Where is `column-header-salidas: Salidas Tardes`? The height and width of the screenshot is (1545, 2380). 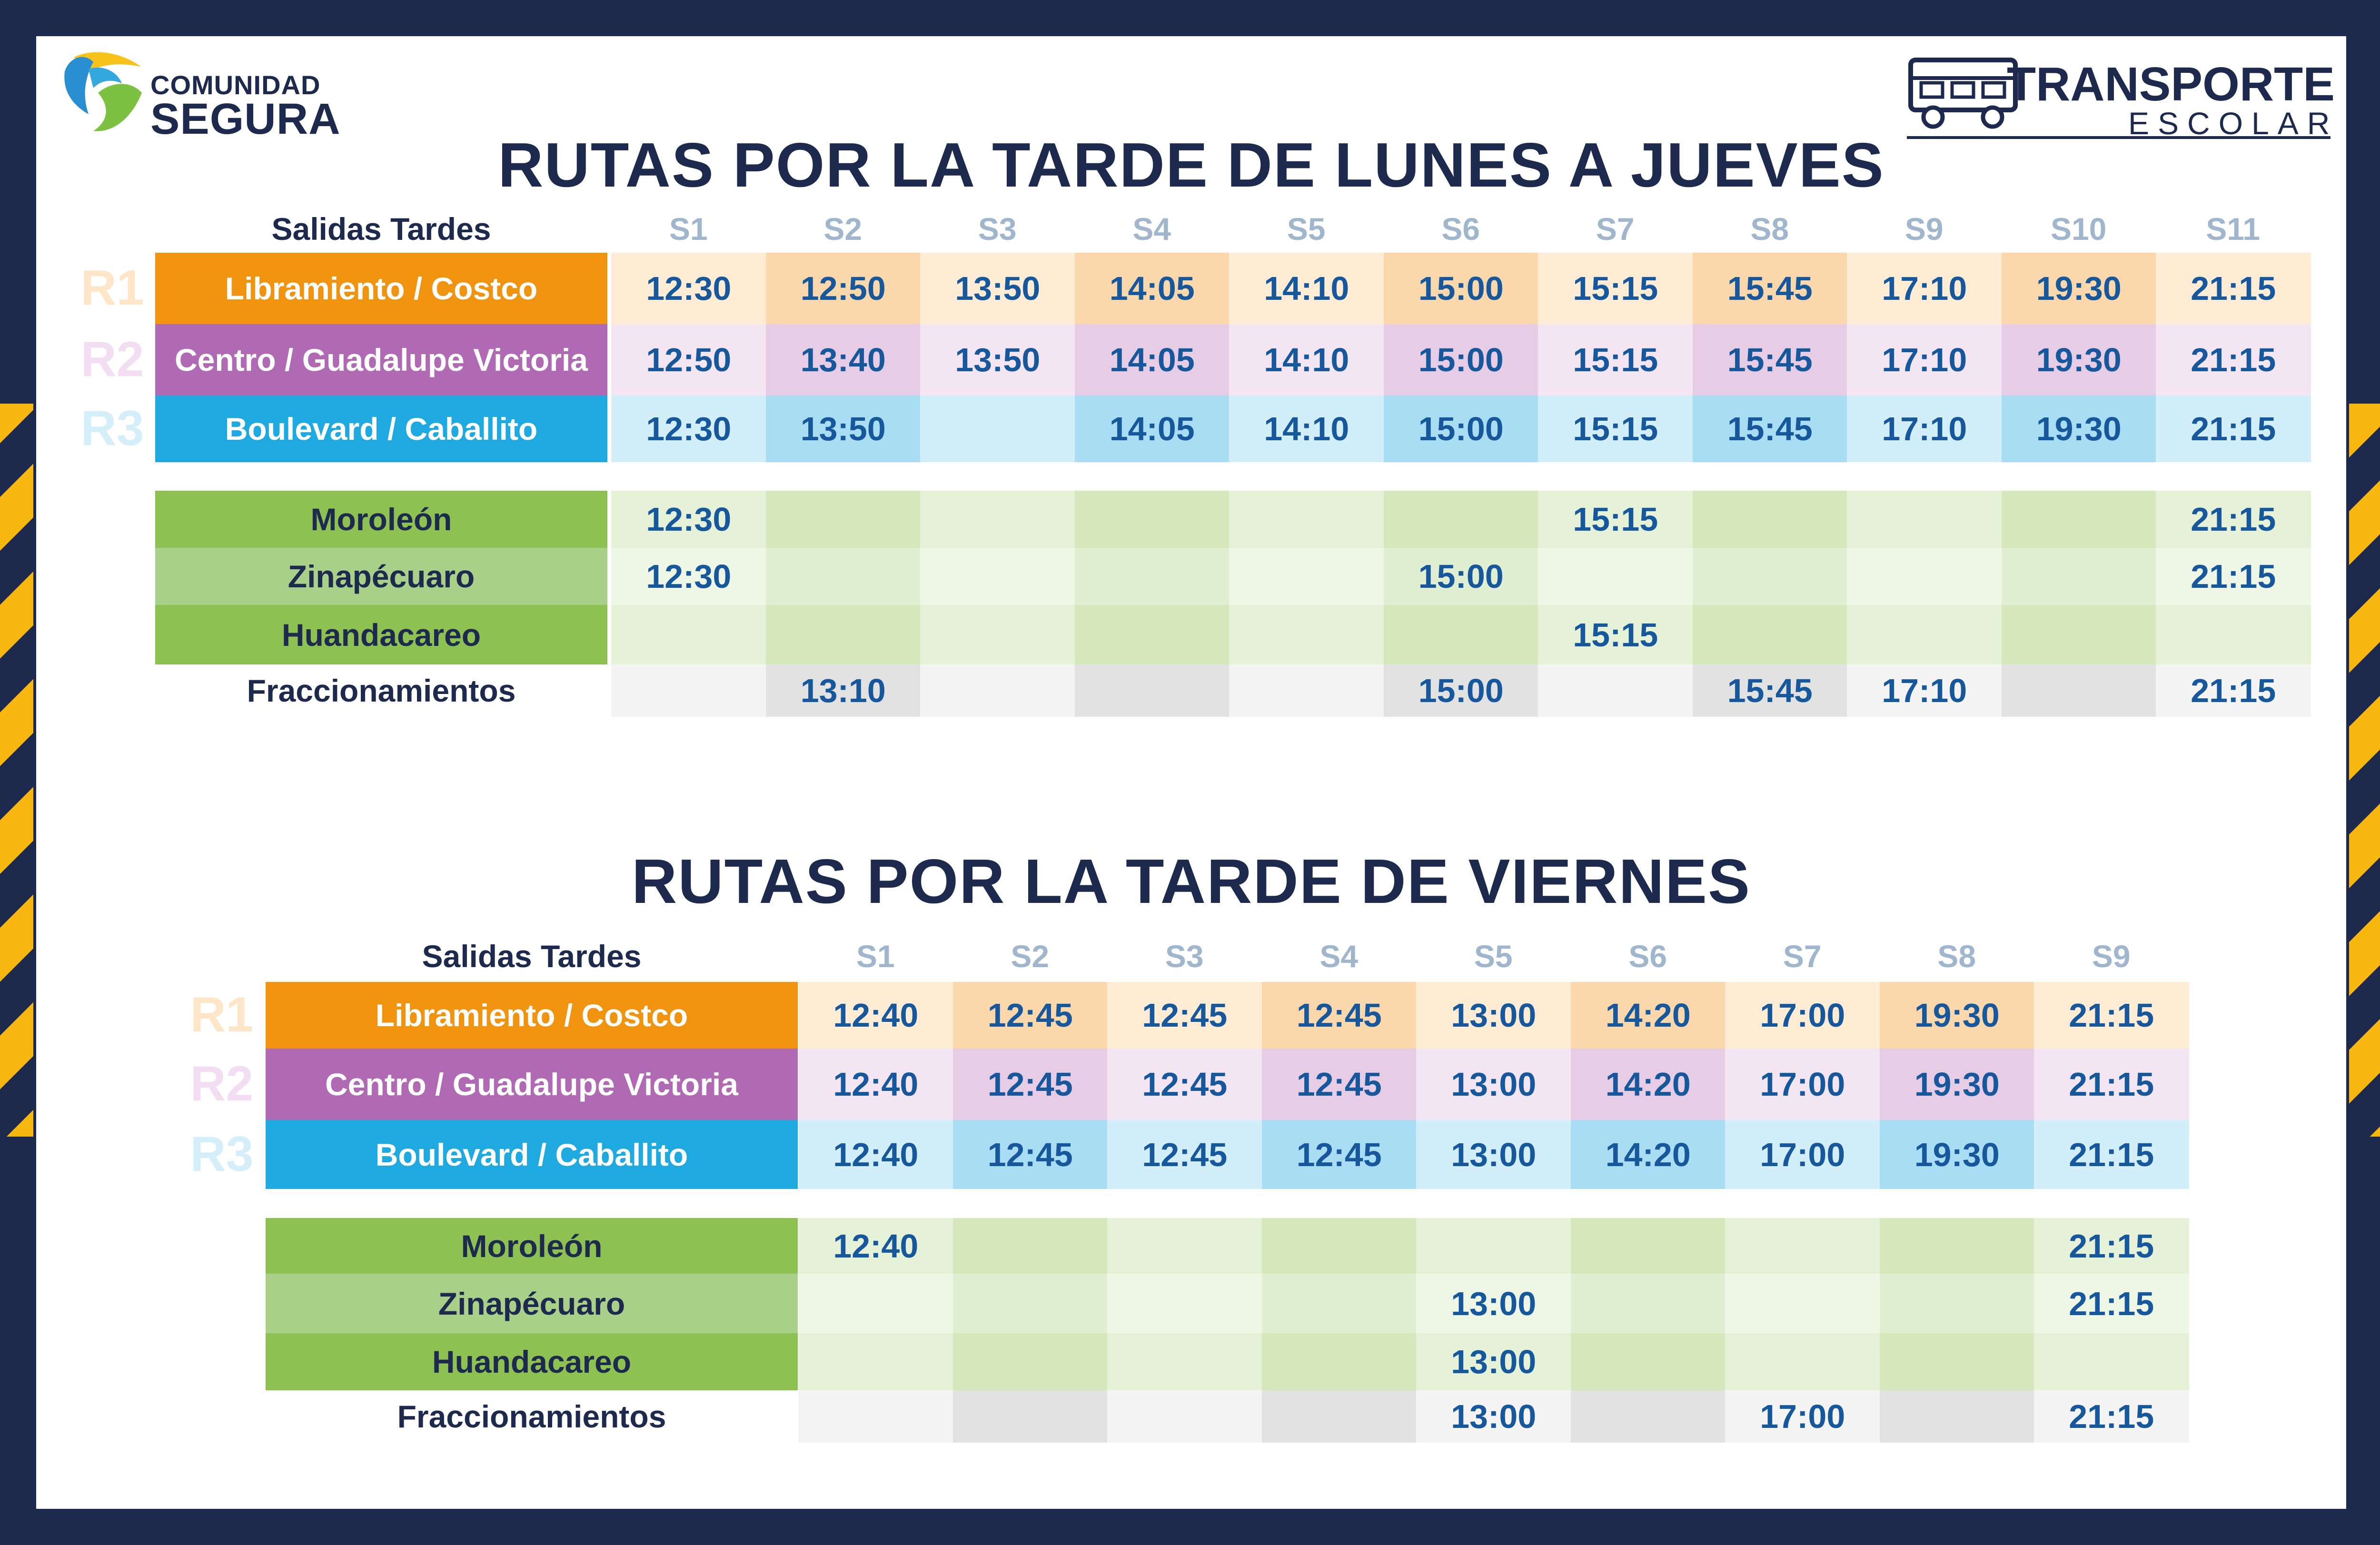 column-header-salidas: Salidas Tardes is located at coordinates (381, 229).